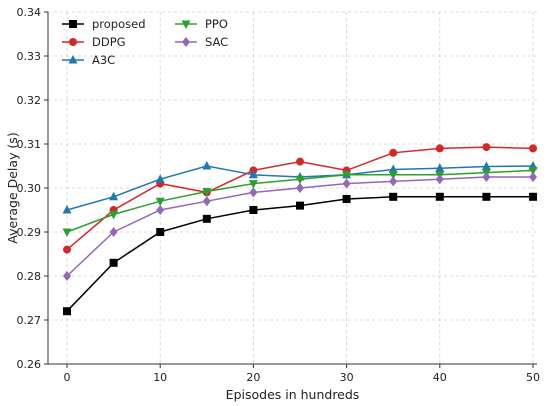  Describe the element at coordinates (73, 24) in the screenshot. I see `legend-marker-proposed` at that location.